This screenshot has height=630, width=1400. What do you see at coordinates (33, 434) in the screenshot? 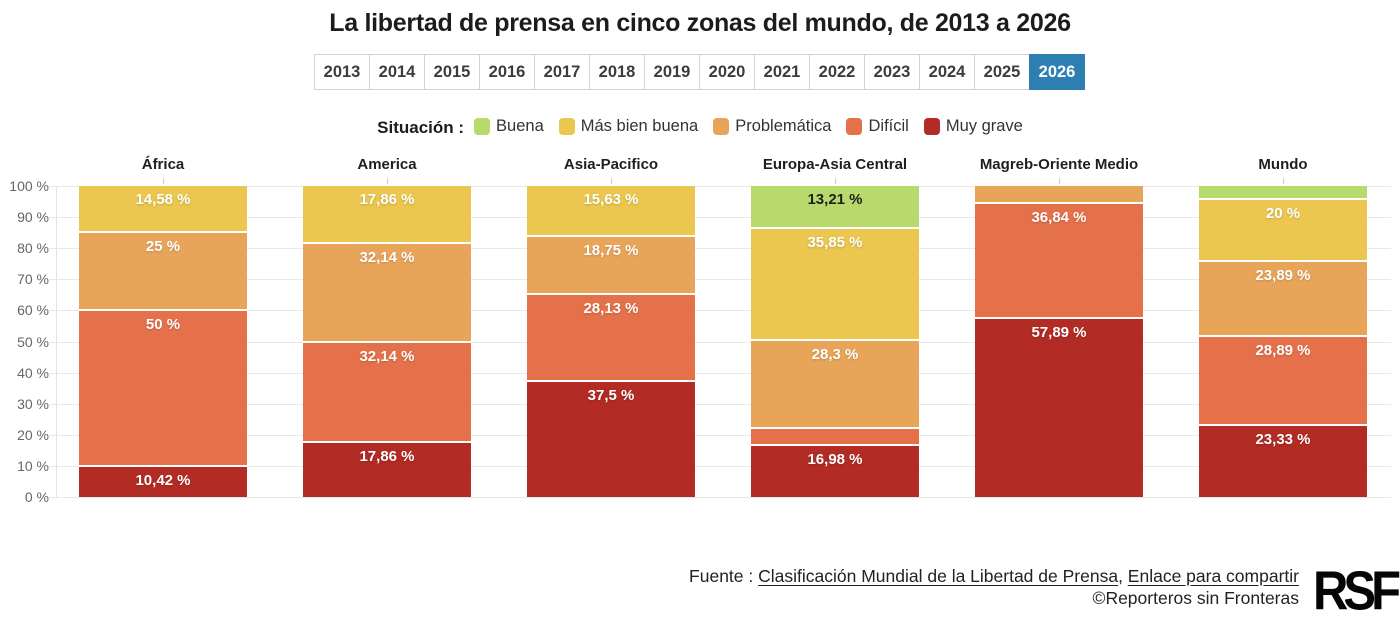
I see `y-axis-label: 20 %` at bounding box center [33, 434].